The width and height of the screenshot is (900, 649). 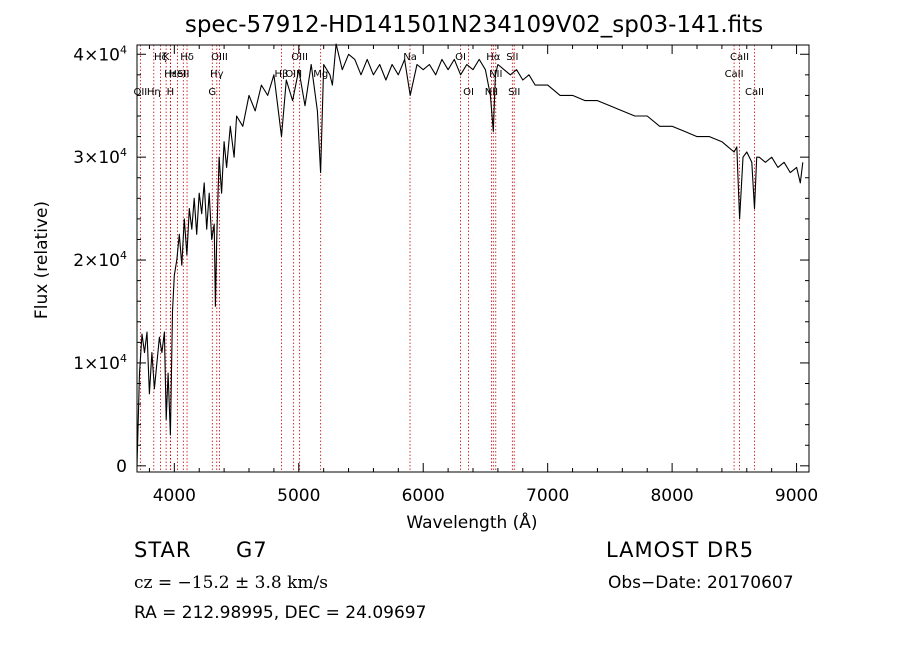 I want to click on y-tick-label-1: 1×10⁴, so click(x=100, y=363).